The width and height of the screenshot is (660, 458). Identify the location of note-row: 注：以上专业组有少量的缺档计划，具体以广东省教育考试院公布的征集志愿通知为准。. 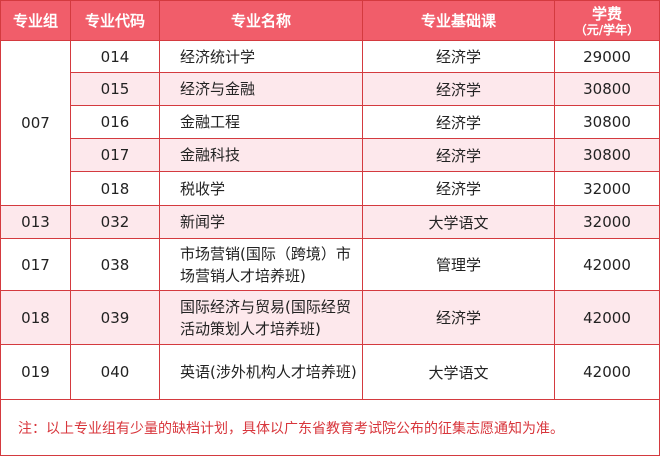
(330, 427).